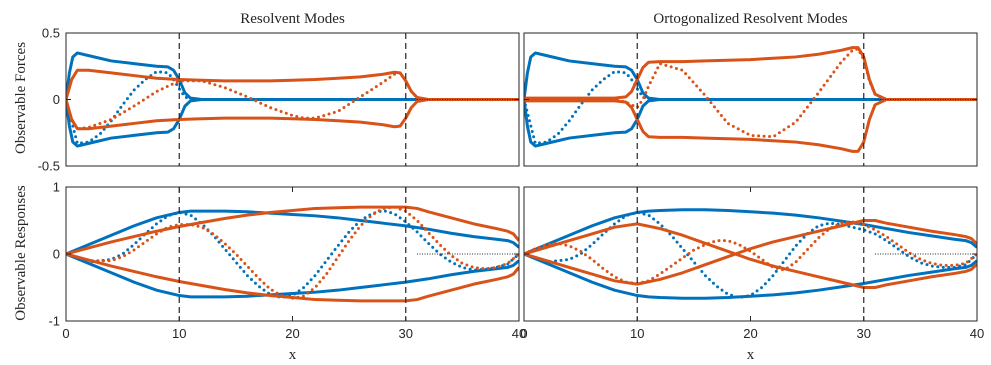  What do you see at coordinates (292, 19) in the screenshot?
I see `panel-title: Resolvent Modes` at bounding box center [292, 19].